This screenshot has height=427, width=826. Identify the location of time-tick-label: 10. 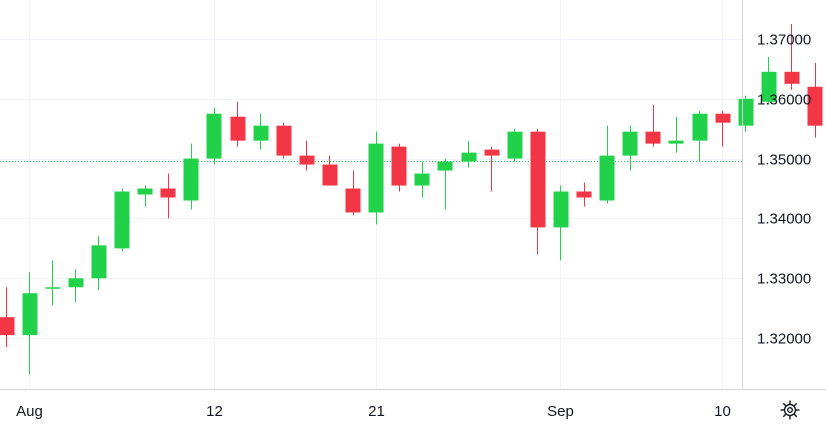
(722, 411).